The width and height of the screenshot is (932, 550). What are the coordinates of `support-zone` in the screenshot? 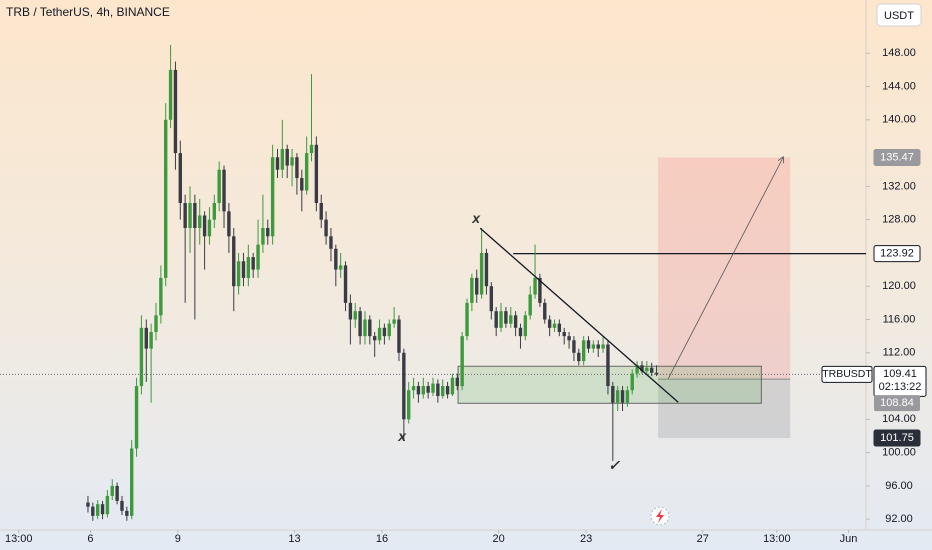 It's located at (609, 384).